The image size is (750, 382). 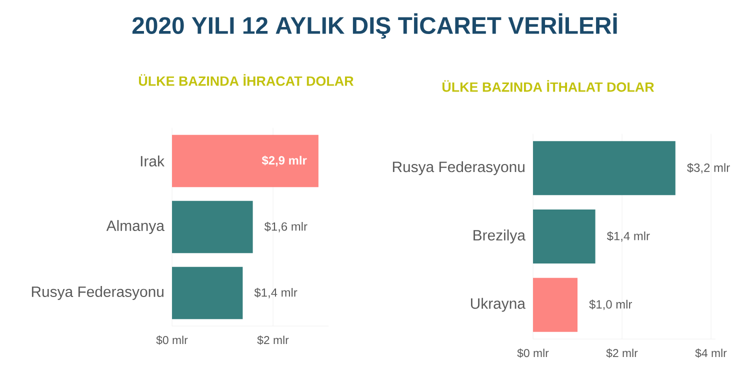 What do you see at coordinates (246, 80) in the screenshot?
I see `chart-subtitle: ÜLKE BAZINDA İHRACAT DOLAR` at bounding box center [246, 80].